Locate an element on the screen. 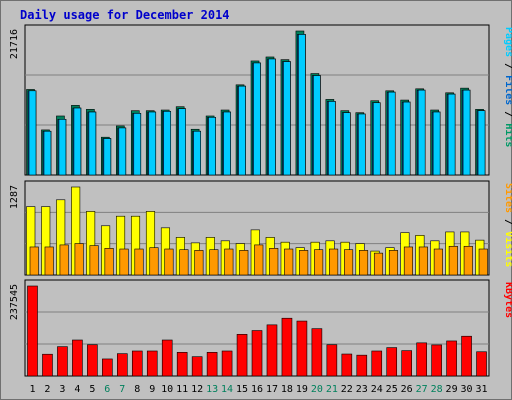 This screenshot has width=512, height=400. bar-kbytes-day-4-body is located at coordinates (77, 358).